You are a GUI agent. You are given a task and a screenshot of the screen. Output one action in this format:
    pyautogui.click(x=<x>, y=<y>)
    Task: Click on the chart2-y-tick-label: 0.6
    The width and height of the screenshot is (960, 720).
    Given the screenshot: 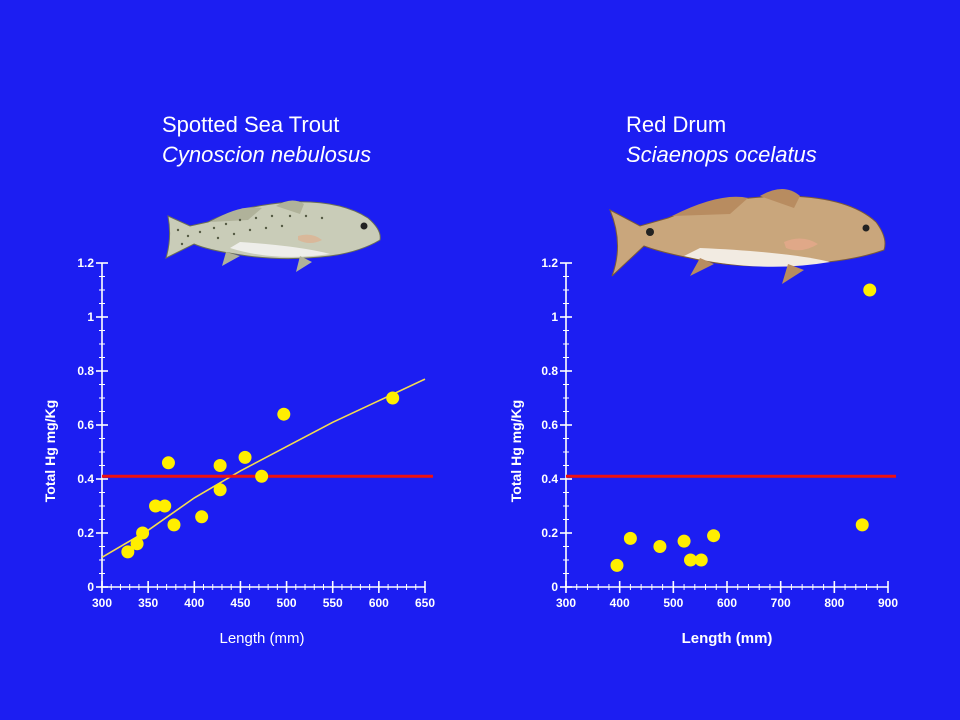 What is the action you would take?
    pyautogui.click(x=549, y=425)
    